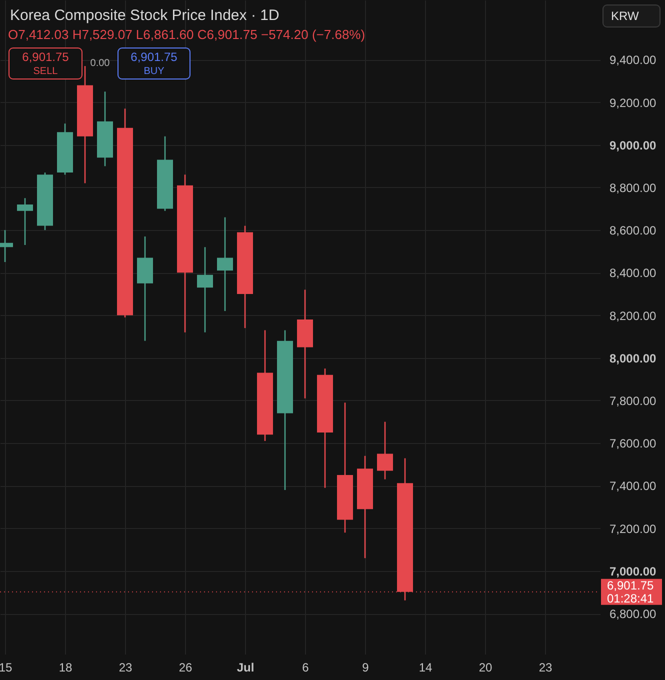 The width and height of the screenshot is (665, 680). I want to click on x-tick-label: Jul, so click(245, 667).